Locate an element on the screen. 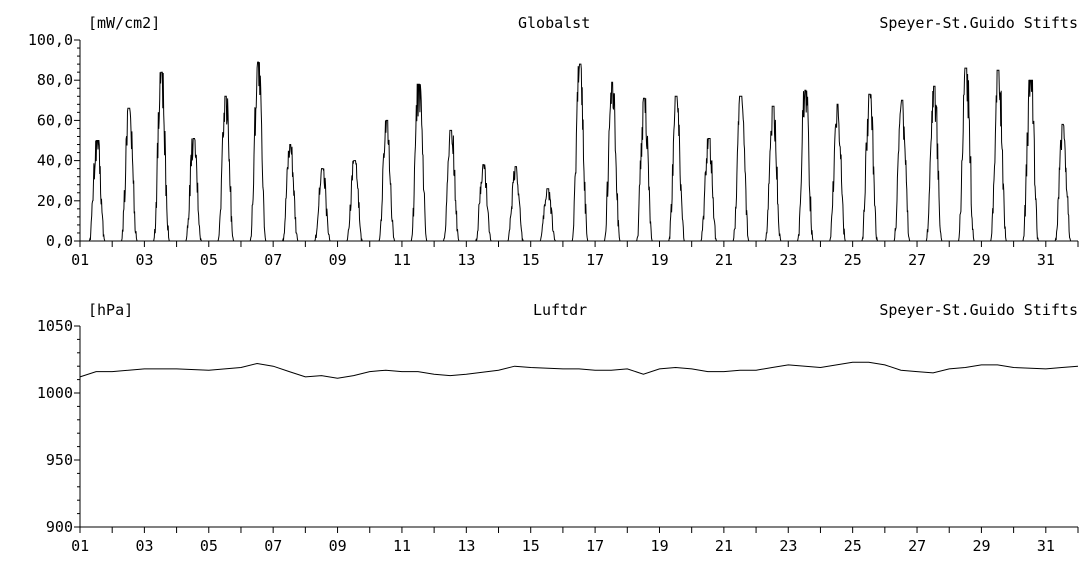 This screenshot has width=1083, height=568. bottom-x-tick-label: 07 is located at coordinates (273, 546).